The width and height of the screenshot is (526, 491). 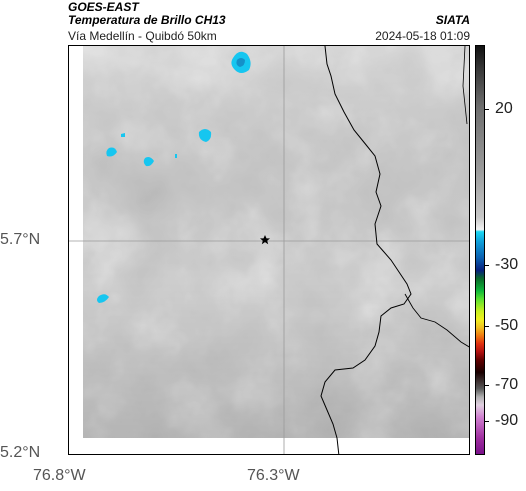 What do you see at coordinates (422, 36) in the screenshot?
I see `datetime-label: 2024-05-18 01:09` at bounding box center [422, 36].